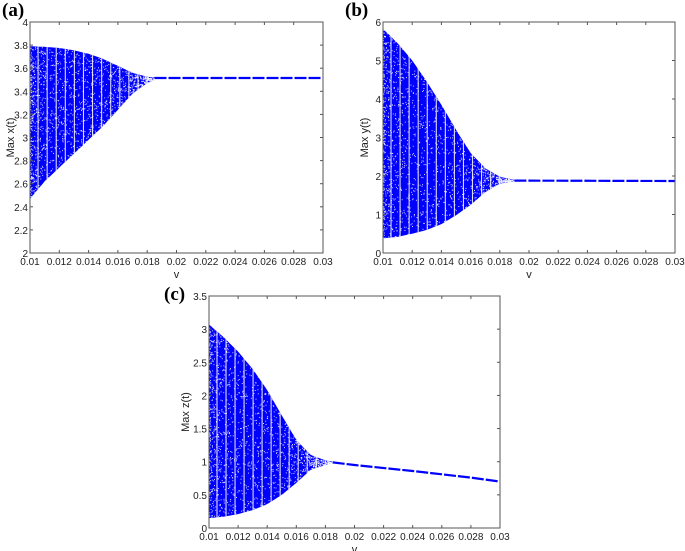 This screenshot has width=685, height=551. I want to click on y-axis-label: Max z(t), so click(186, 412).